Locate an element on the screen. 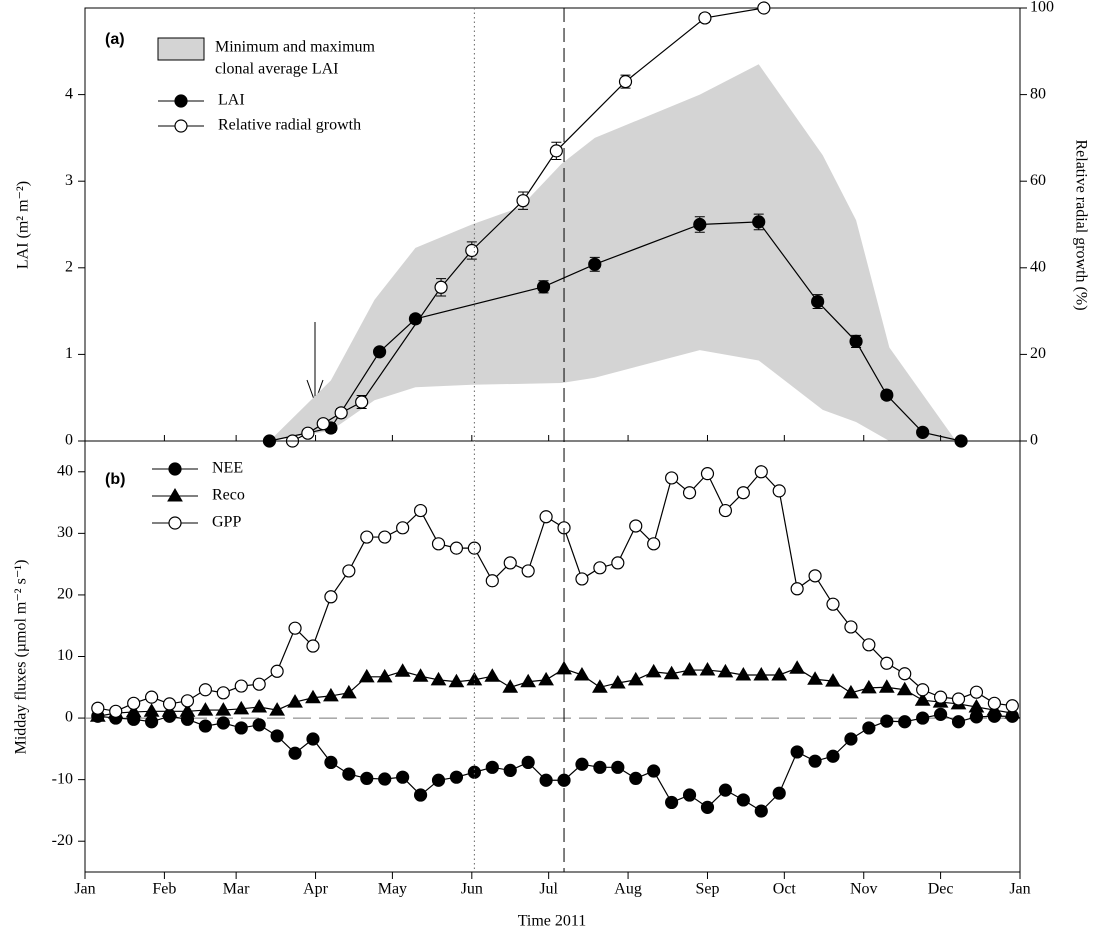 The image size is (1097, 933). y2-tick-label: 100 is located at coordinates (1042, 8).